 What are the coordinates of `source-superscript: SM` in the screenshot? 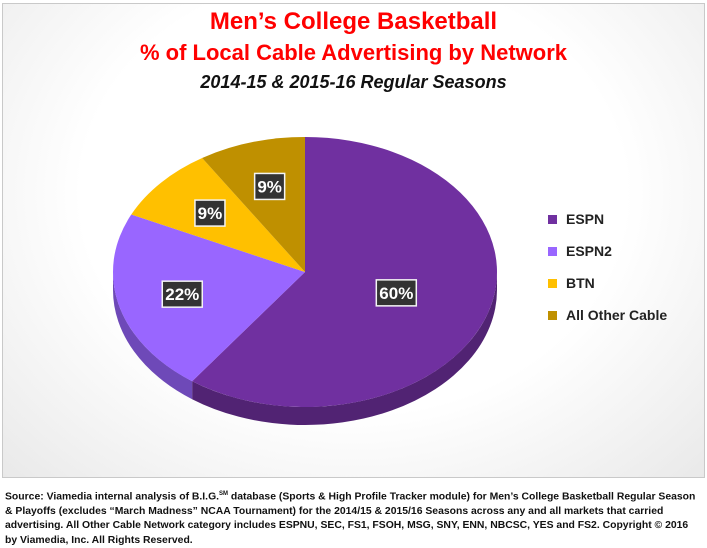 It's located at (224, 494).